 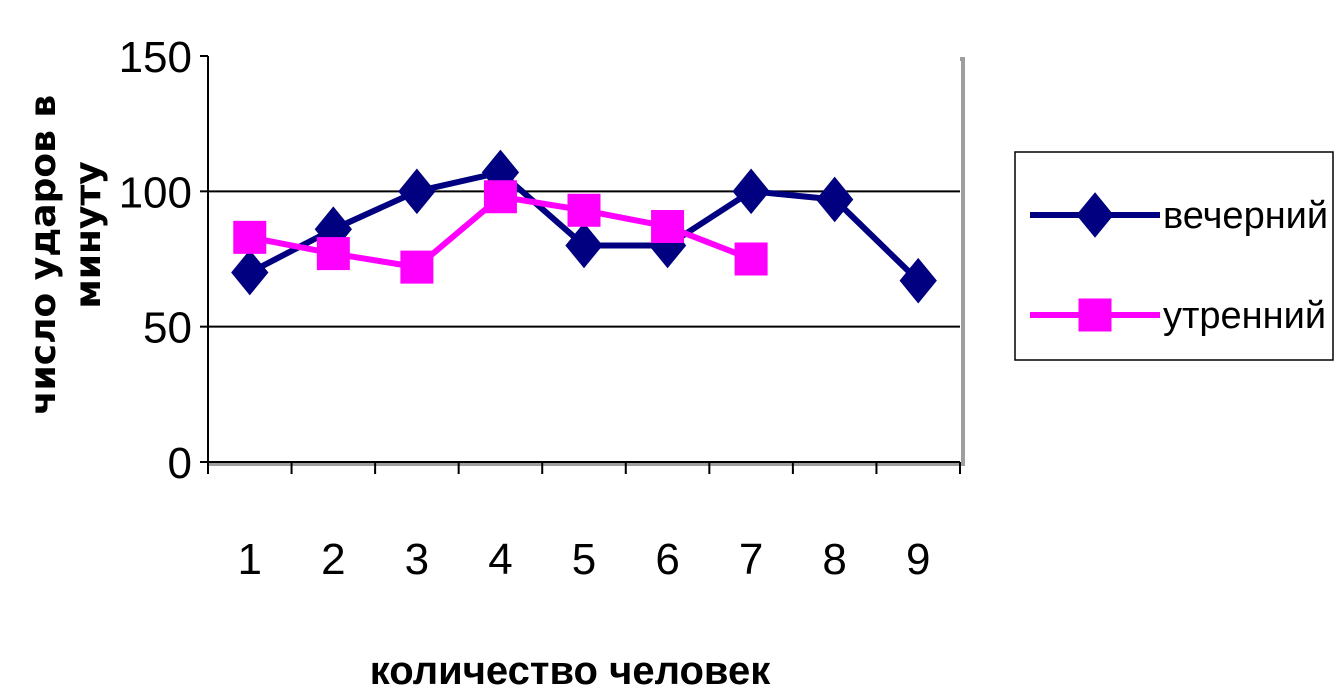 I want to click on y-tick-labels: 0 50 100 150, so click(x=163, y=260).